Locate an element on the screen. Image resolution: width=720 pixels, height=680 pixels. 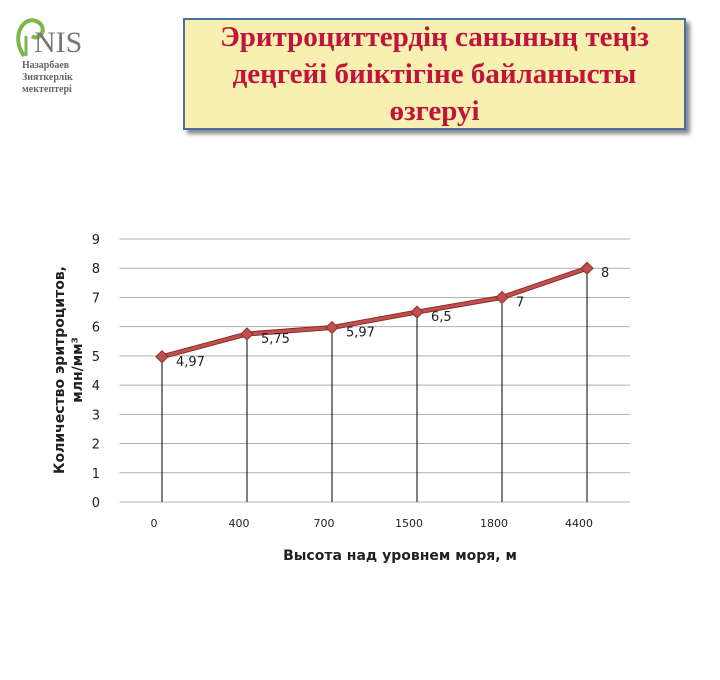
x-tick-label: 0 is located at coordinates (154, 523).